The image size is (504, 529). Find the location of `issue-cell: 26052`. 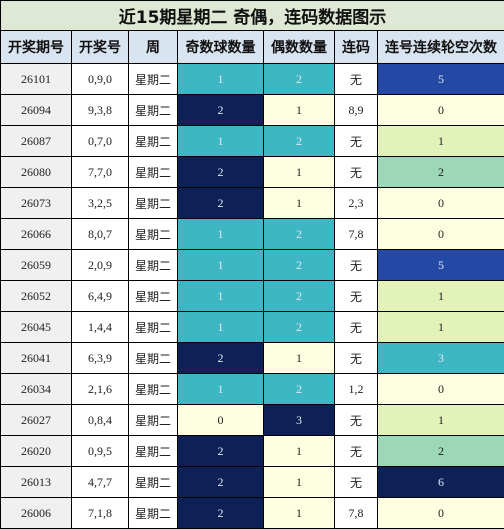

issue-cell: 26052 is located at coordinates (36, 296).